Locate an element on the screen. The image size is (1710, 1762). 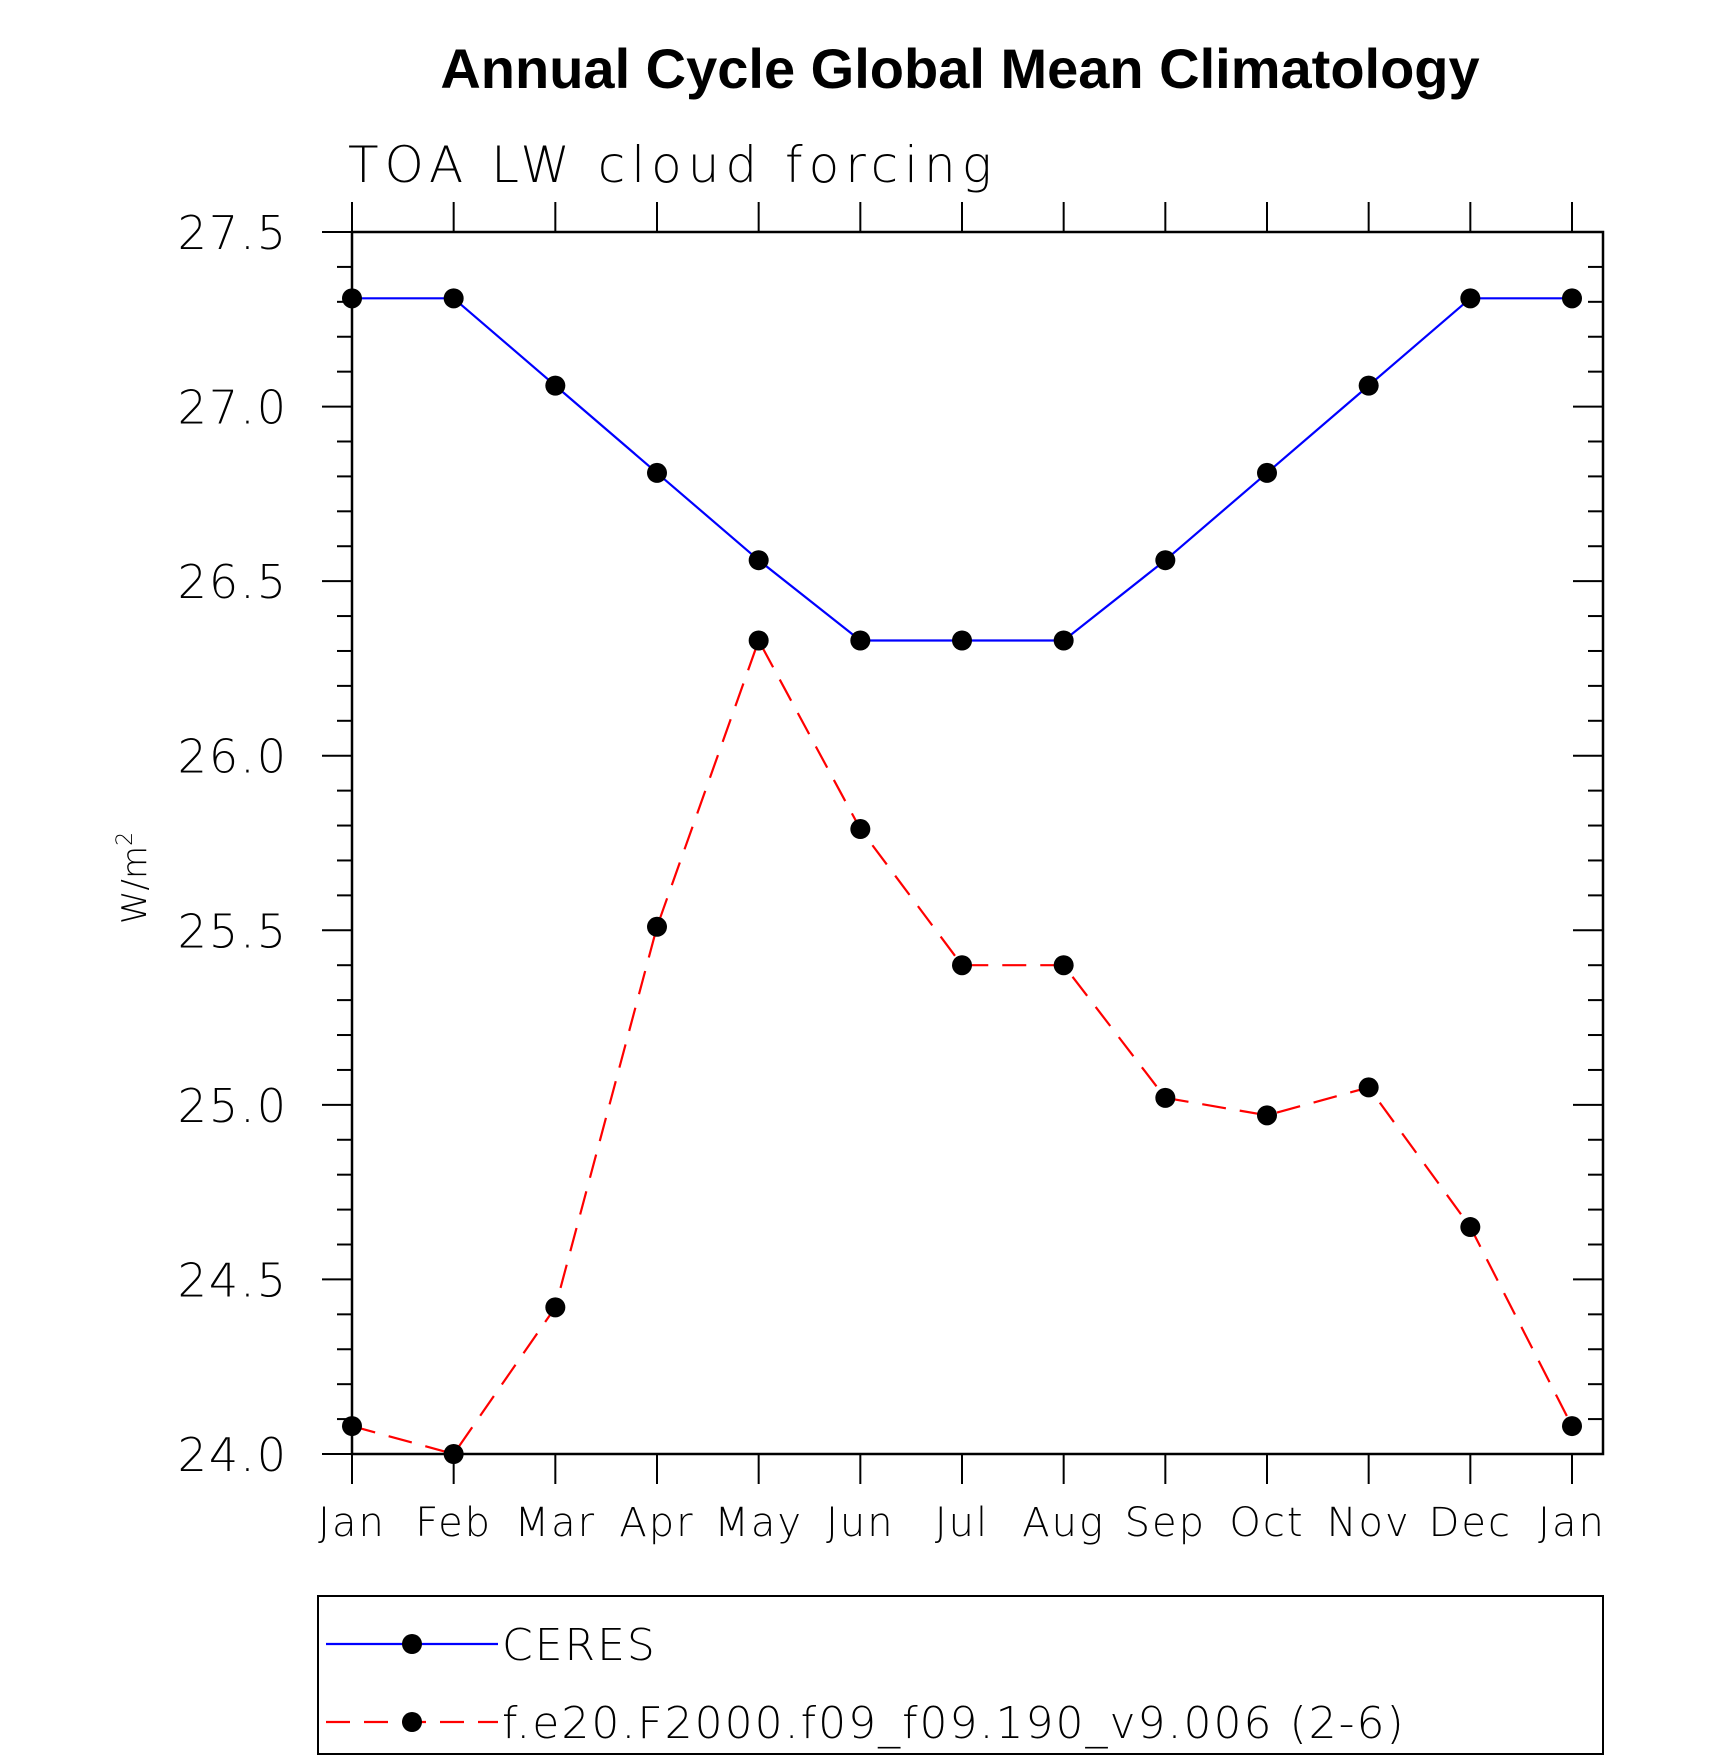
y-tick-label: 26.5 is located at coordinates (233, 582).